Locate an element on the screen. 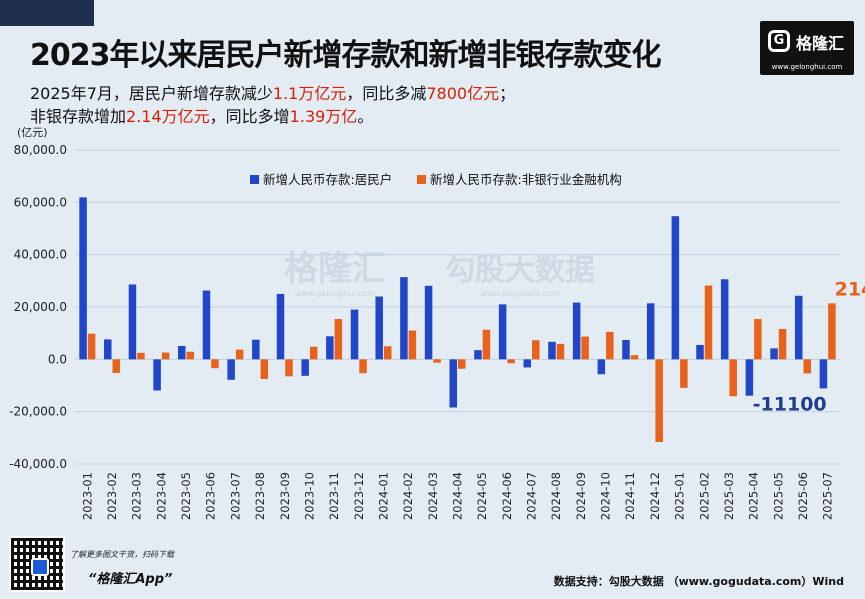  x-tick-label: 2024-06 is located at coordinates (507, 496).